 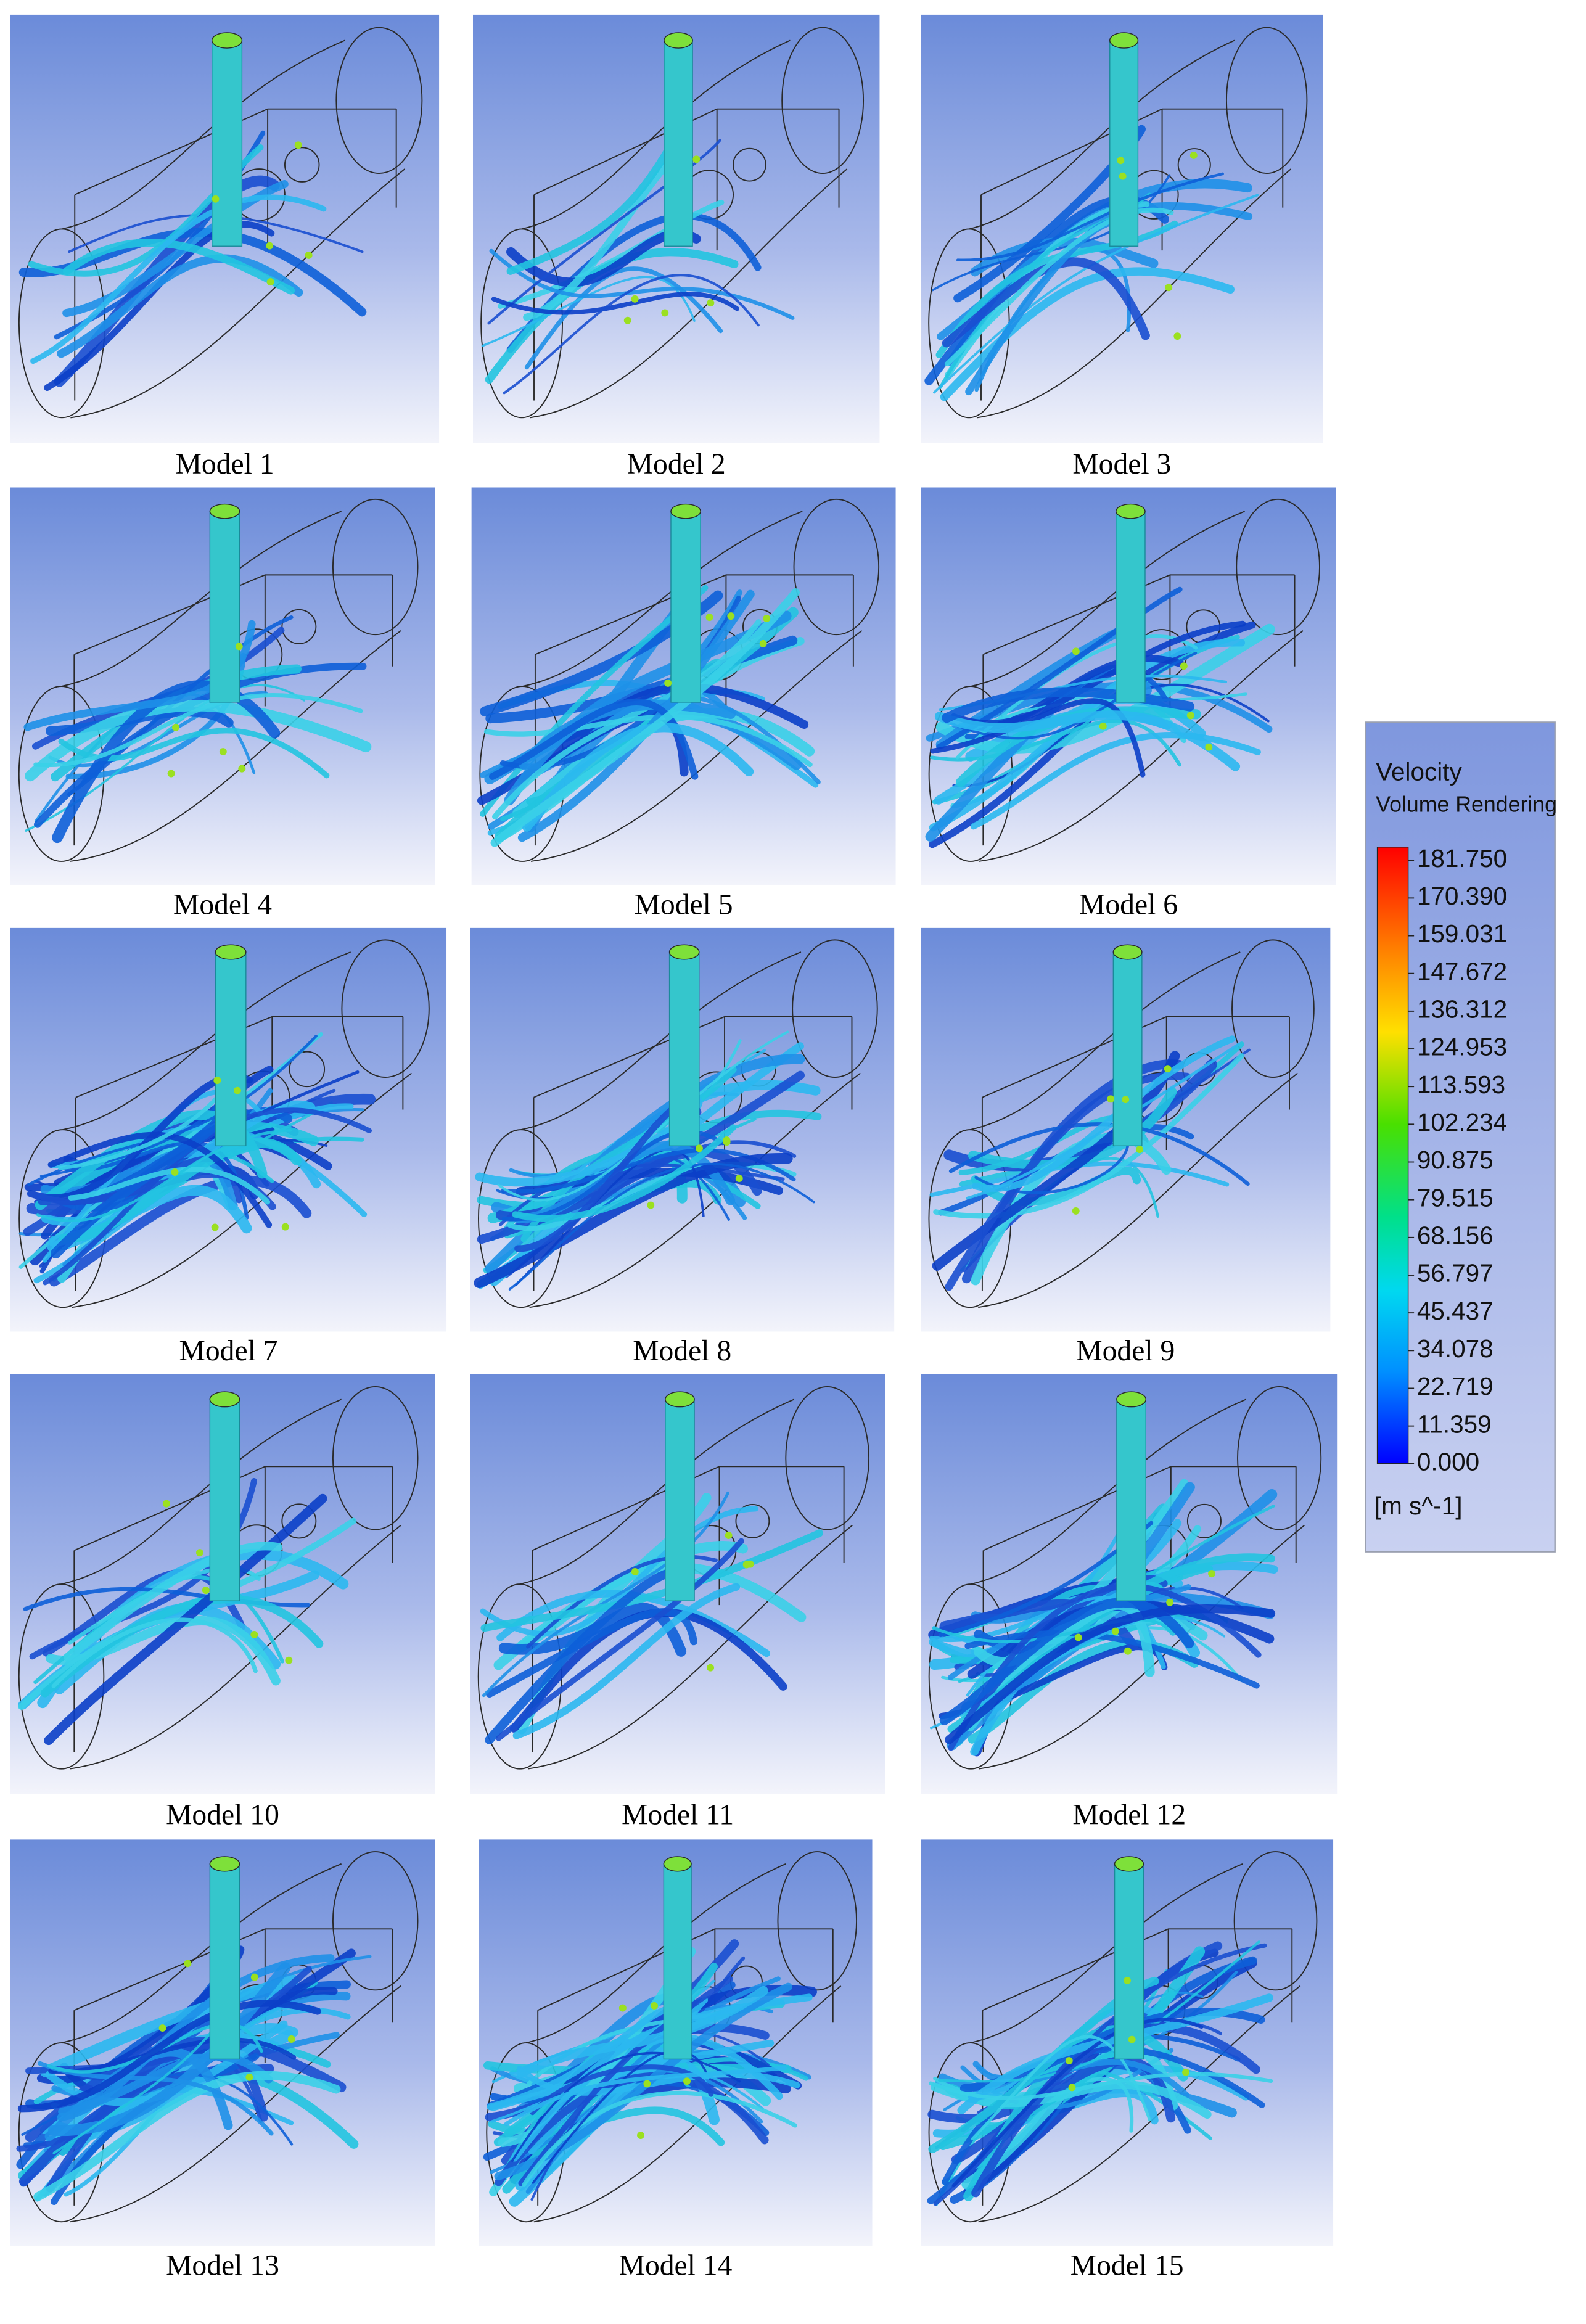 What do you see at coordinates (61, 1676) in the screenshot?
I see `inlet-outline` at bounding box center [61, 1676].